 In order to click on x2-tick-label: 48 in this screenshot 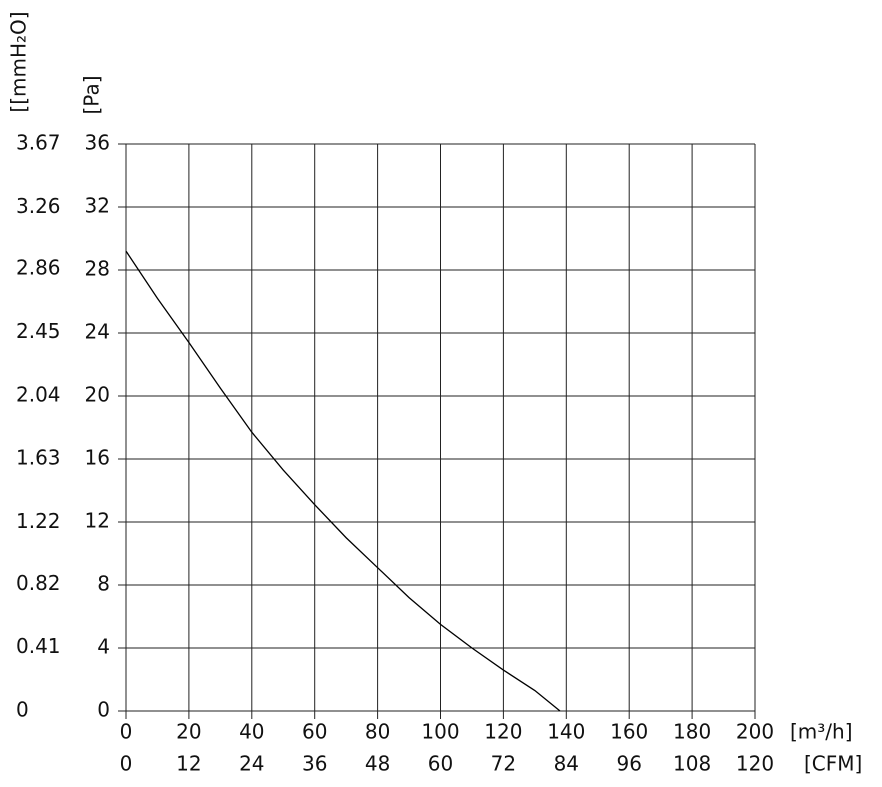, I will do `click(377, 764)`.